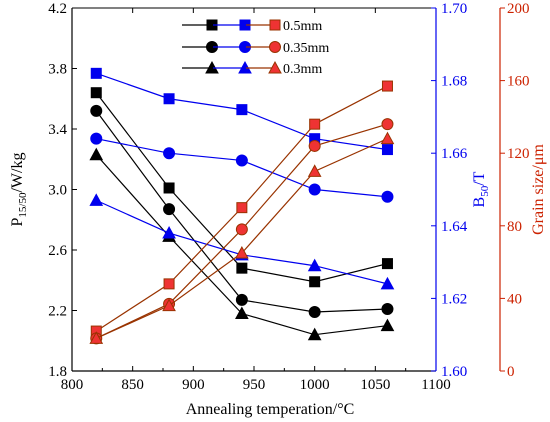  I want to click on x-axis-title: Annealing temperation/°C, so click(270, 409).